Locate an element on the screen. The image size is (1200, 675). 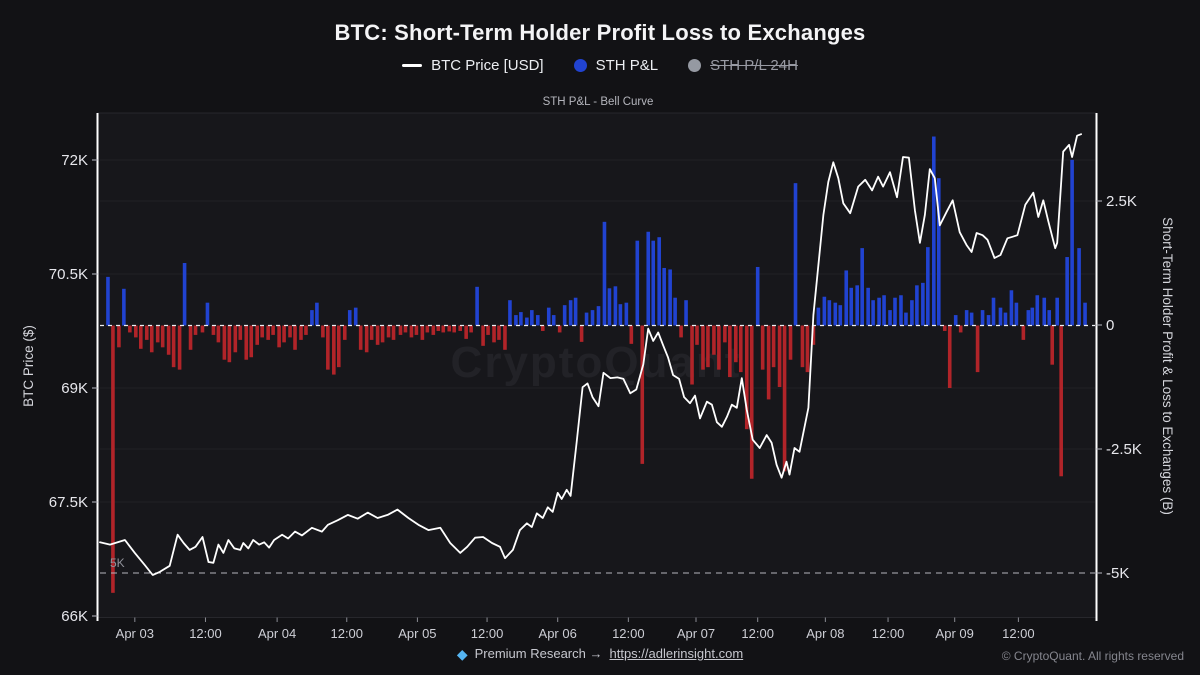
left-axis-title: BTC Price ($) is located at coordinates (28, 366).